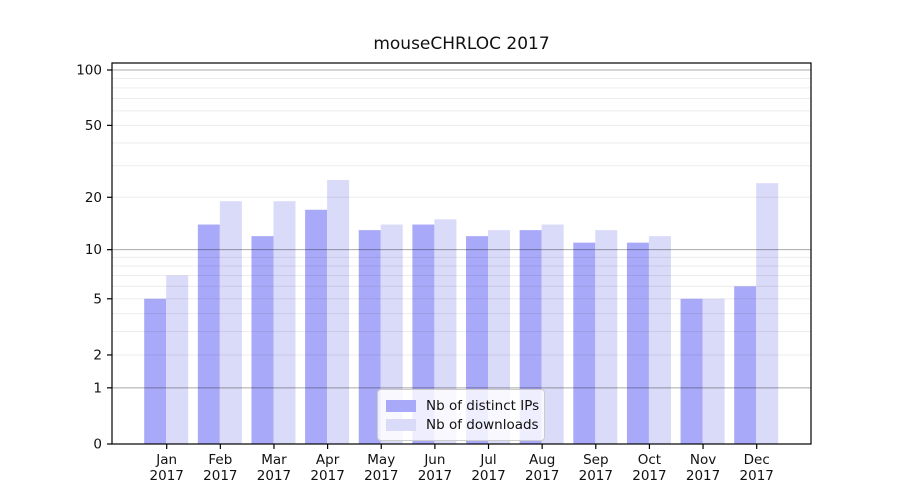 This screenshot has width=900, height=500. Describe the element at coordinates (284, 322) in the screenshot. I see `bar-downloads-mar` at that location.